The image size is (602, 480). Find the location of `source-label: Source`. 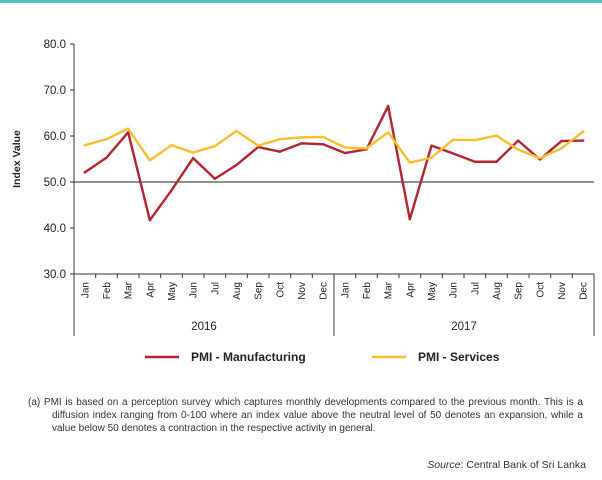

source-label: Source is located at coordinates (444, 465).